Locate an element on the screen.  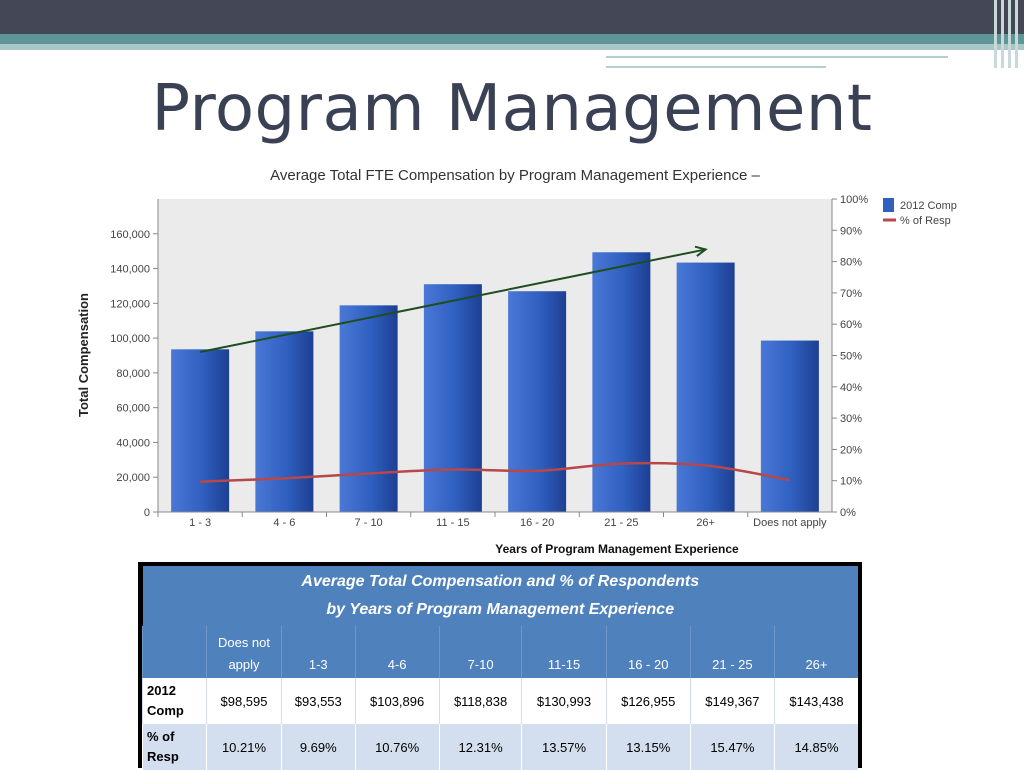
table-cell: $103,896 is located at coordinates (397, 701).